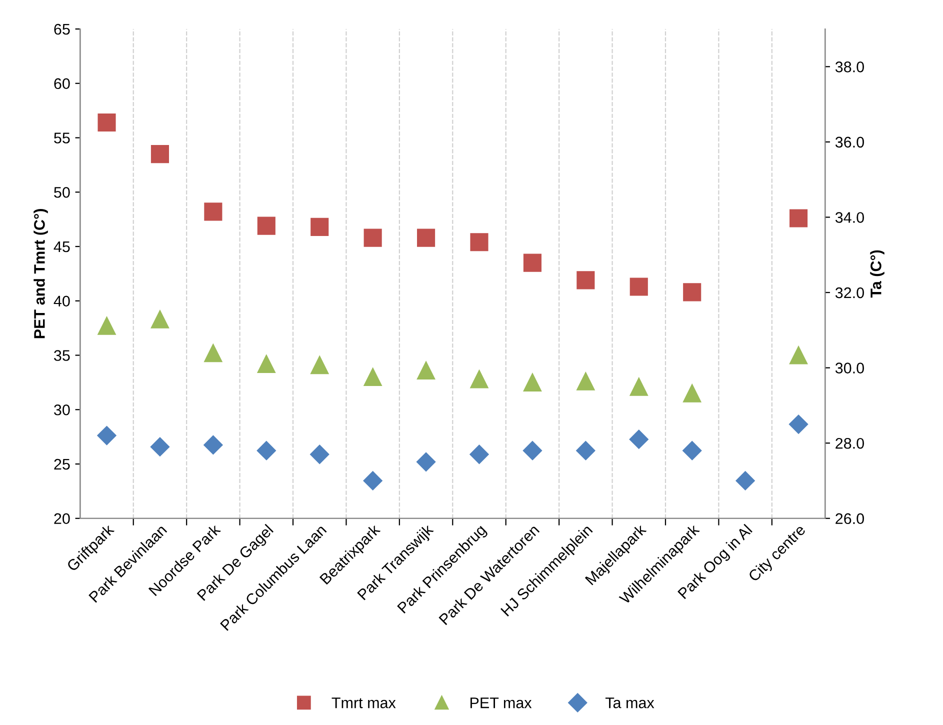 The height and width of the screenshot is (725, 943). Describe the element at coordinates (62, 192) in the screenshot. I see `y-tick-label: 50` at that location.